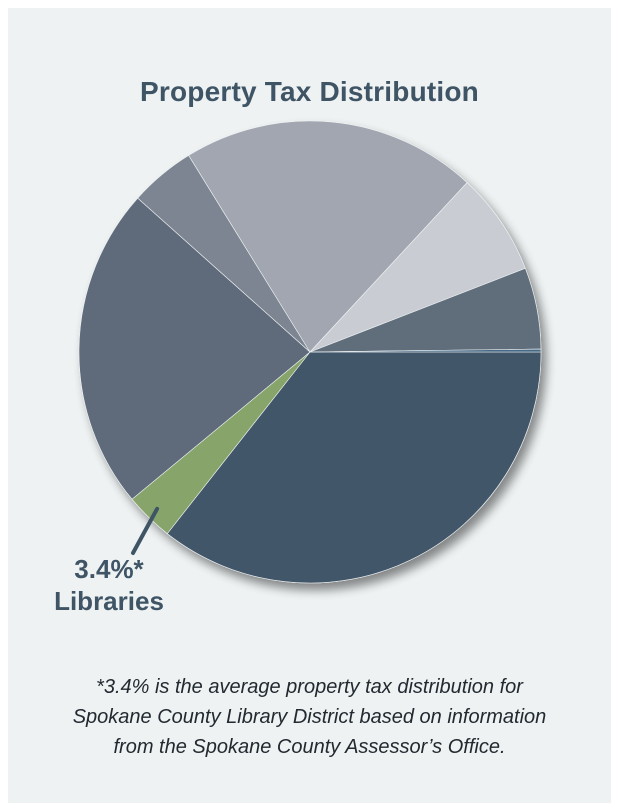 The width and height of the screenshot is (619, 811). Describe the element at coordinates (309, 91) in the screenshot. I see `chart-title: Property Tax Distribution` at that location.